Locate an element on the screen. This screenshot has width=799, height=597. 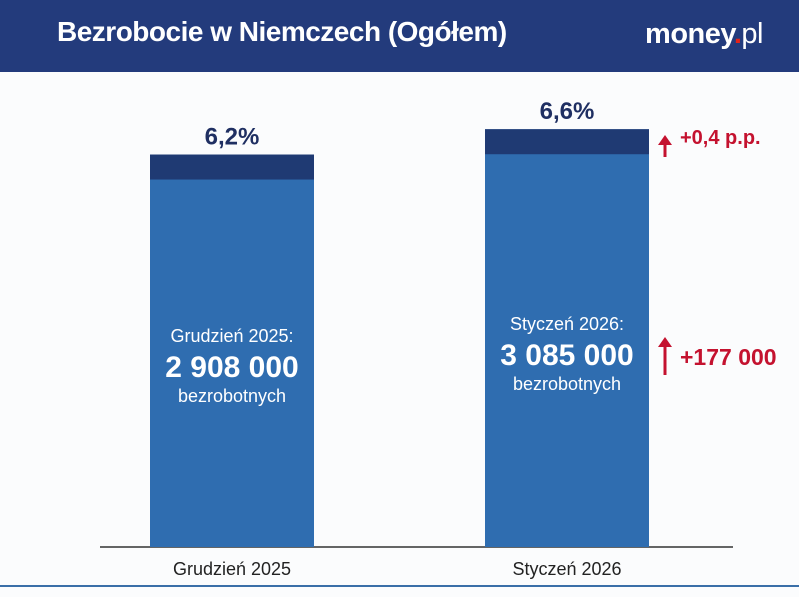
bar-suffix-label-1: bezrobotnych is located at coordinates (232, 396).